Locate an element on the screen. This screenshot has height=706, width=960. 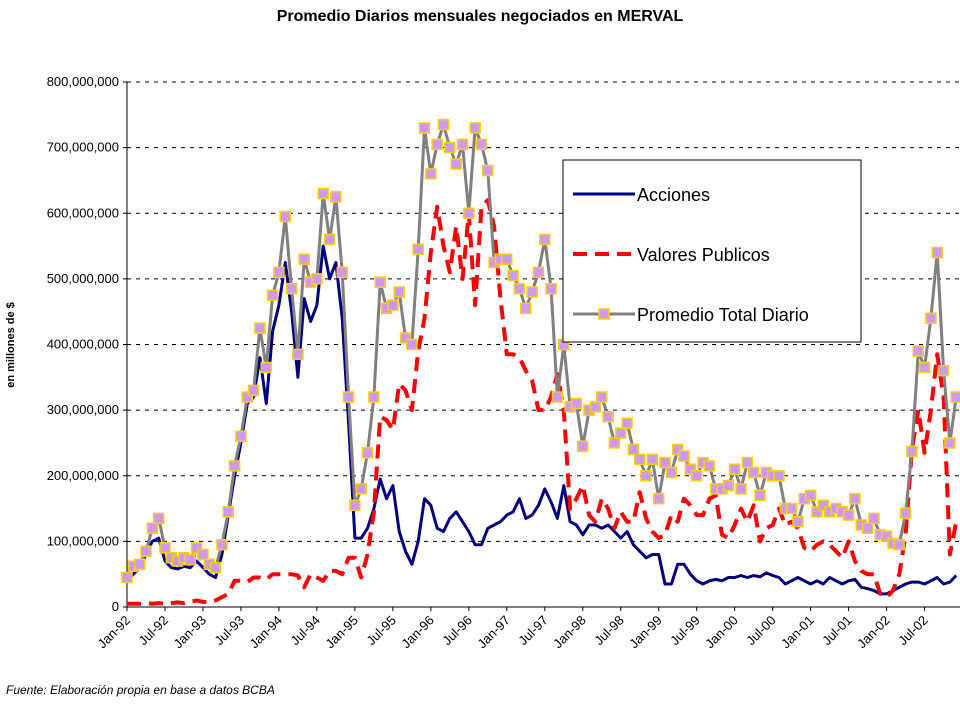
legend-label: Promedio Total Diario is located at coordinates (723, 315).